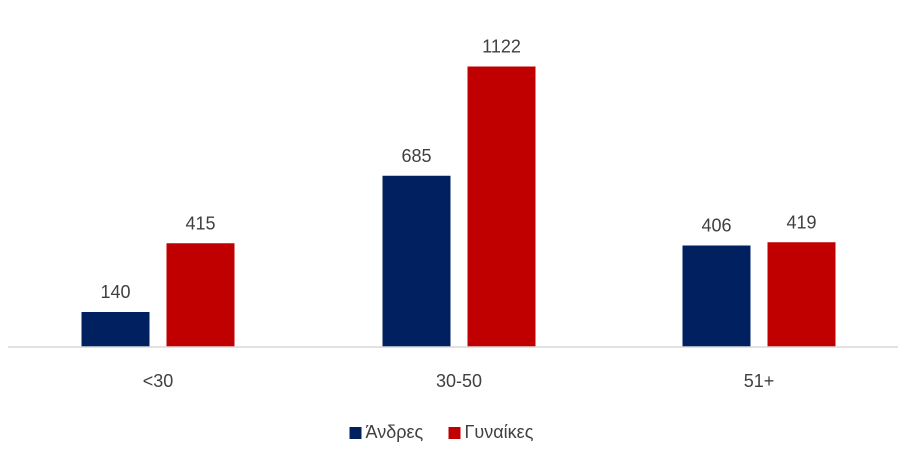 The height and width of the screenshot is (453, 898). Describe the element at coordinates (115, 292) in the screenshot. I see `data-label: 140` at that location.